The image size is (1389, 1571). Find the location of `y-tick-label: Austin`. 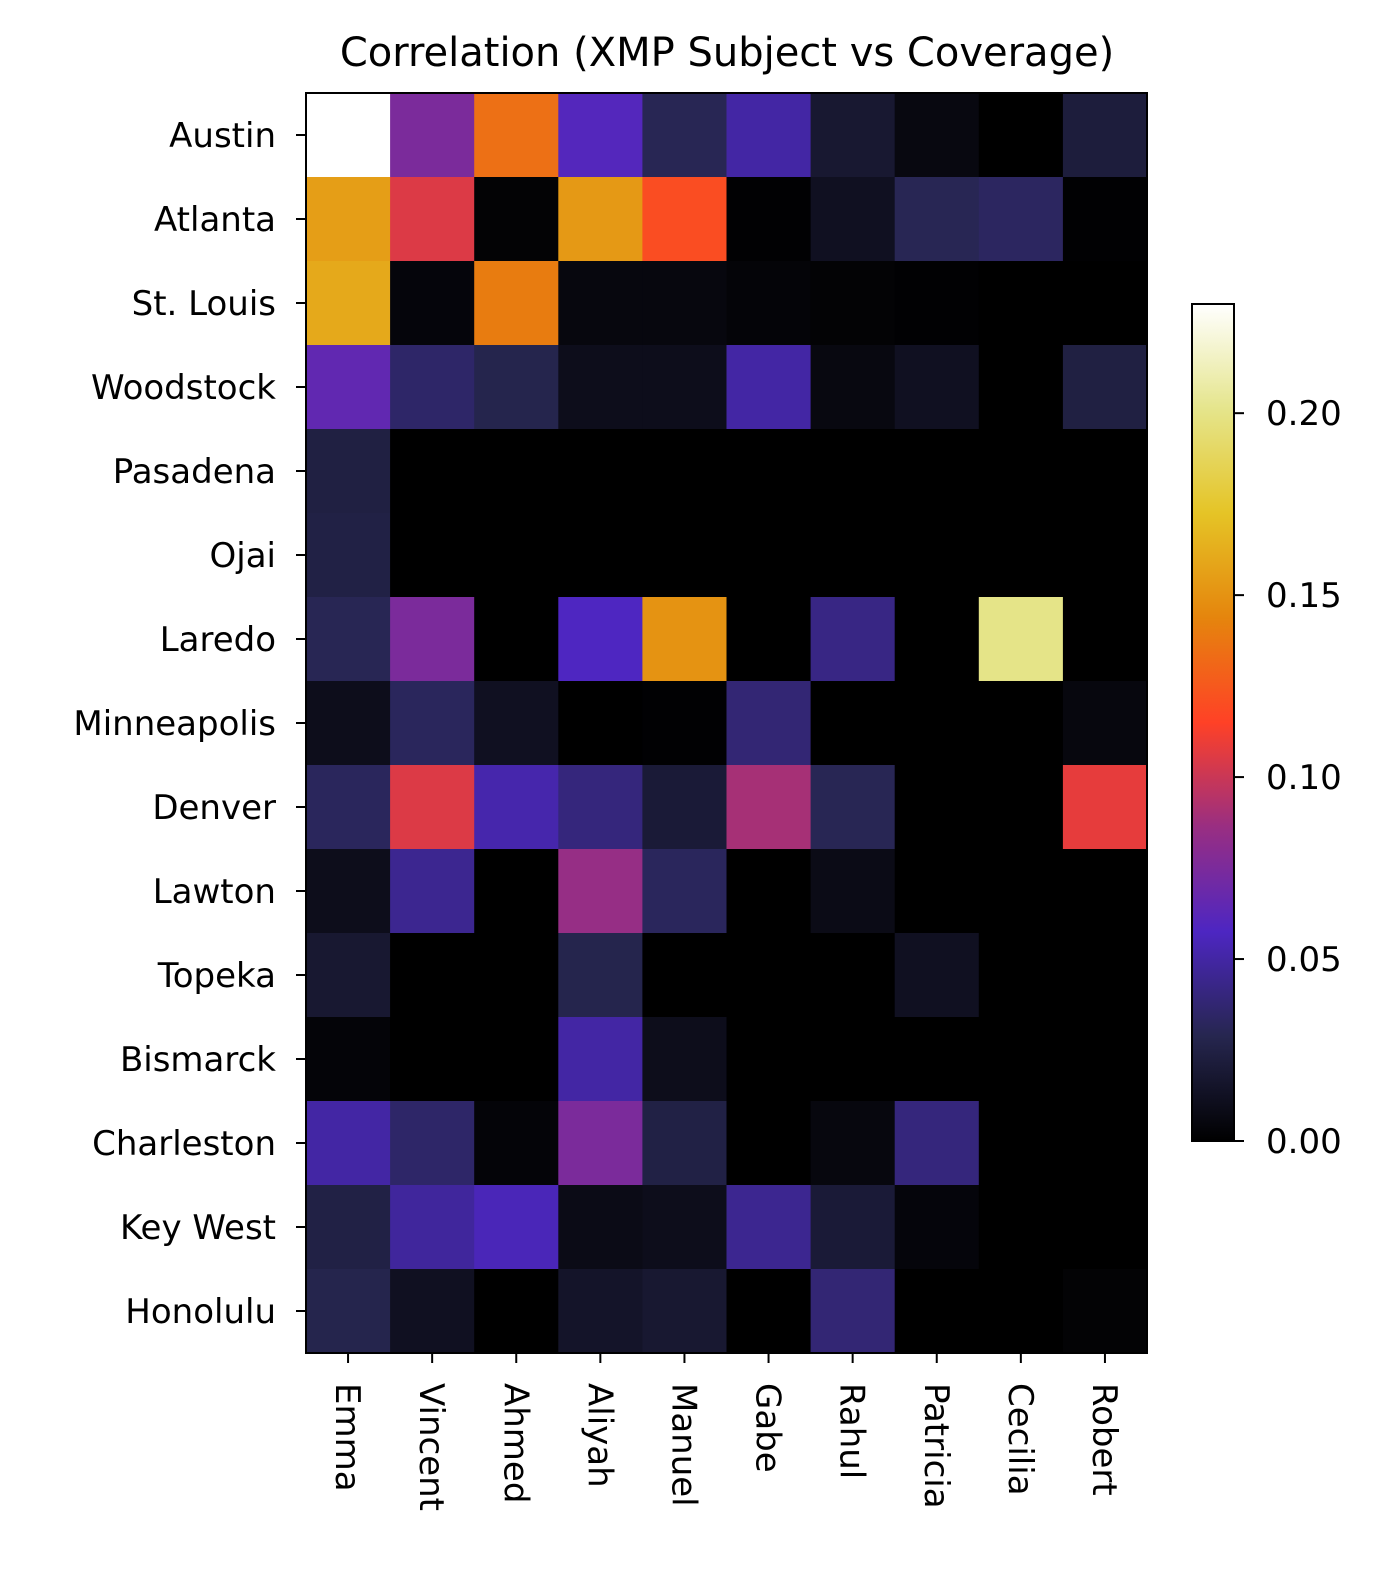

y-tick-label: Austin is located at coordinates (222, 136).